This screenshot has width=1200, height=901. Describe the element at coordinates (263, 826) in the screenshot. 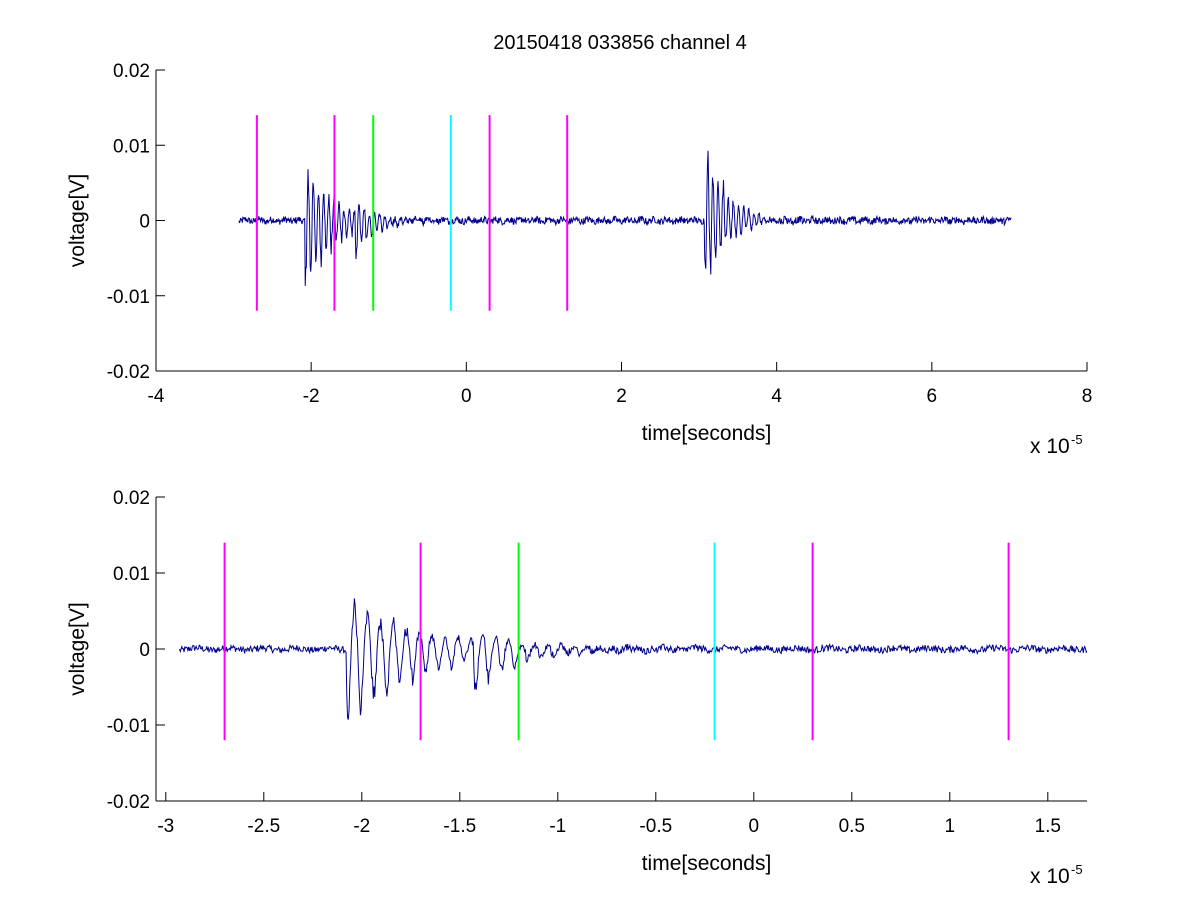

I see `x-tick-label: -2.5` at that location.